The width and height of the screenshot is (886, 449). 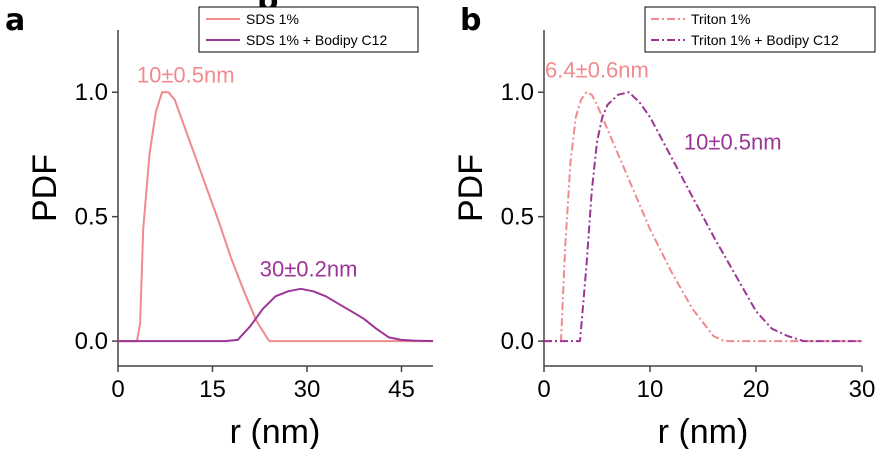 What do you see at coordinates (650, 389) in the screenshot?
I see `x-tick-label: 10` at bounding box center [650, 389].